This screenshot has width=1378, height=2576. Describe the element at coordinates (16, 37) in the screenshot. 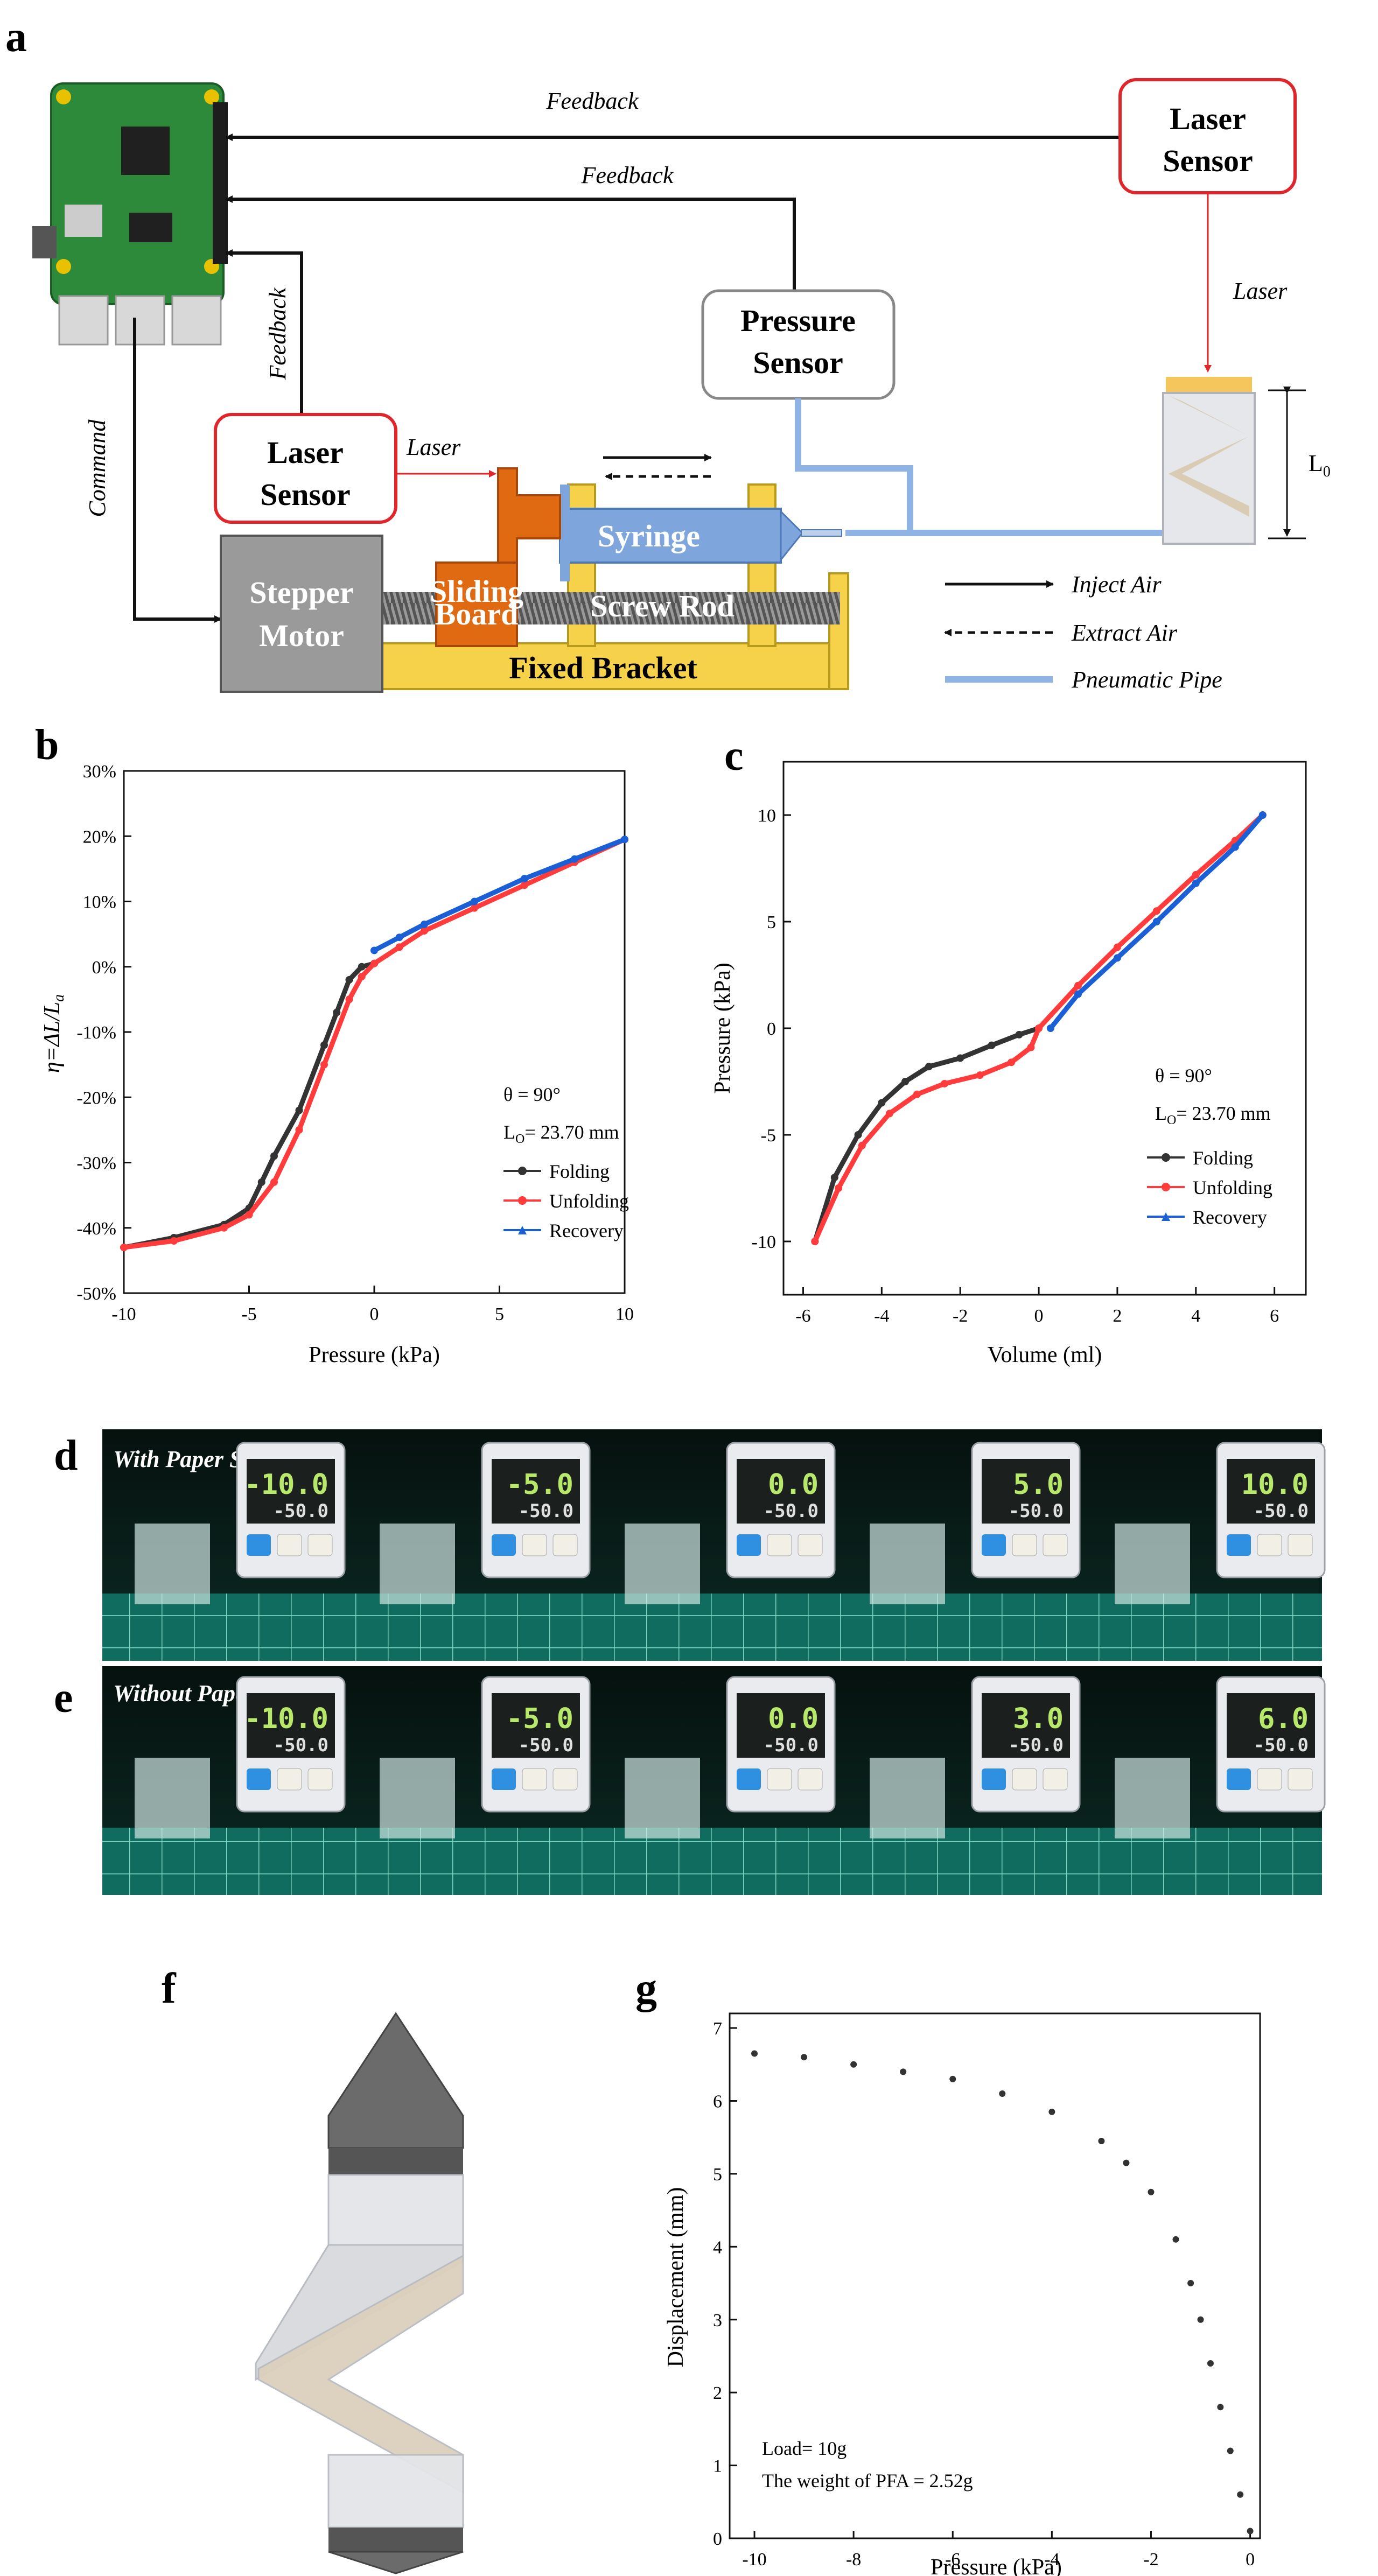

I see `panel-letter-a: a` at that location.